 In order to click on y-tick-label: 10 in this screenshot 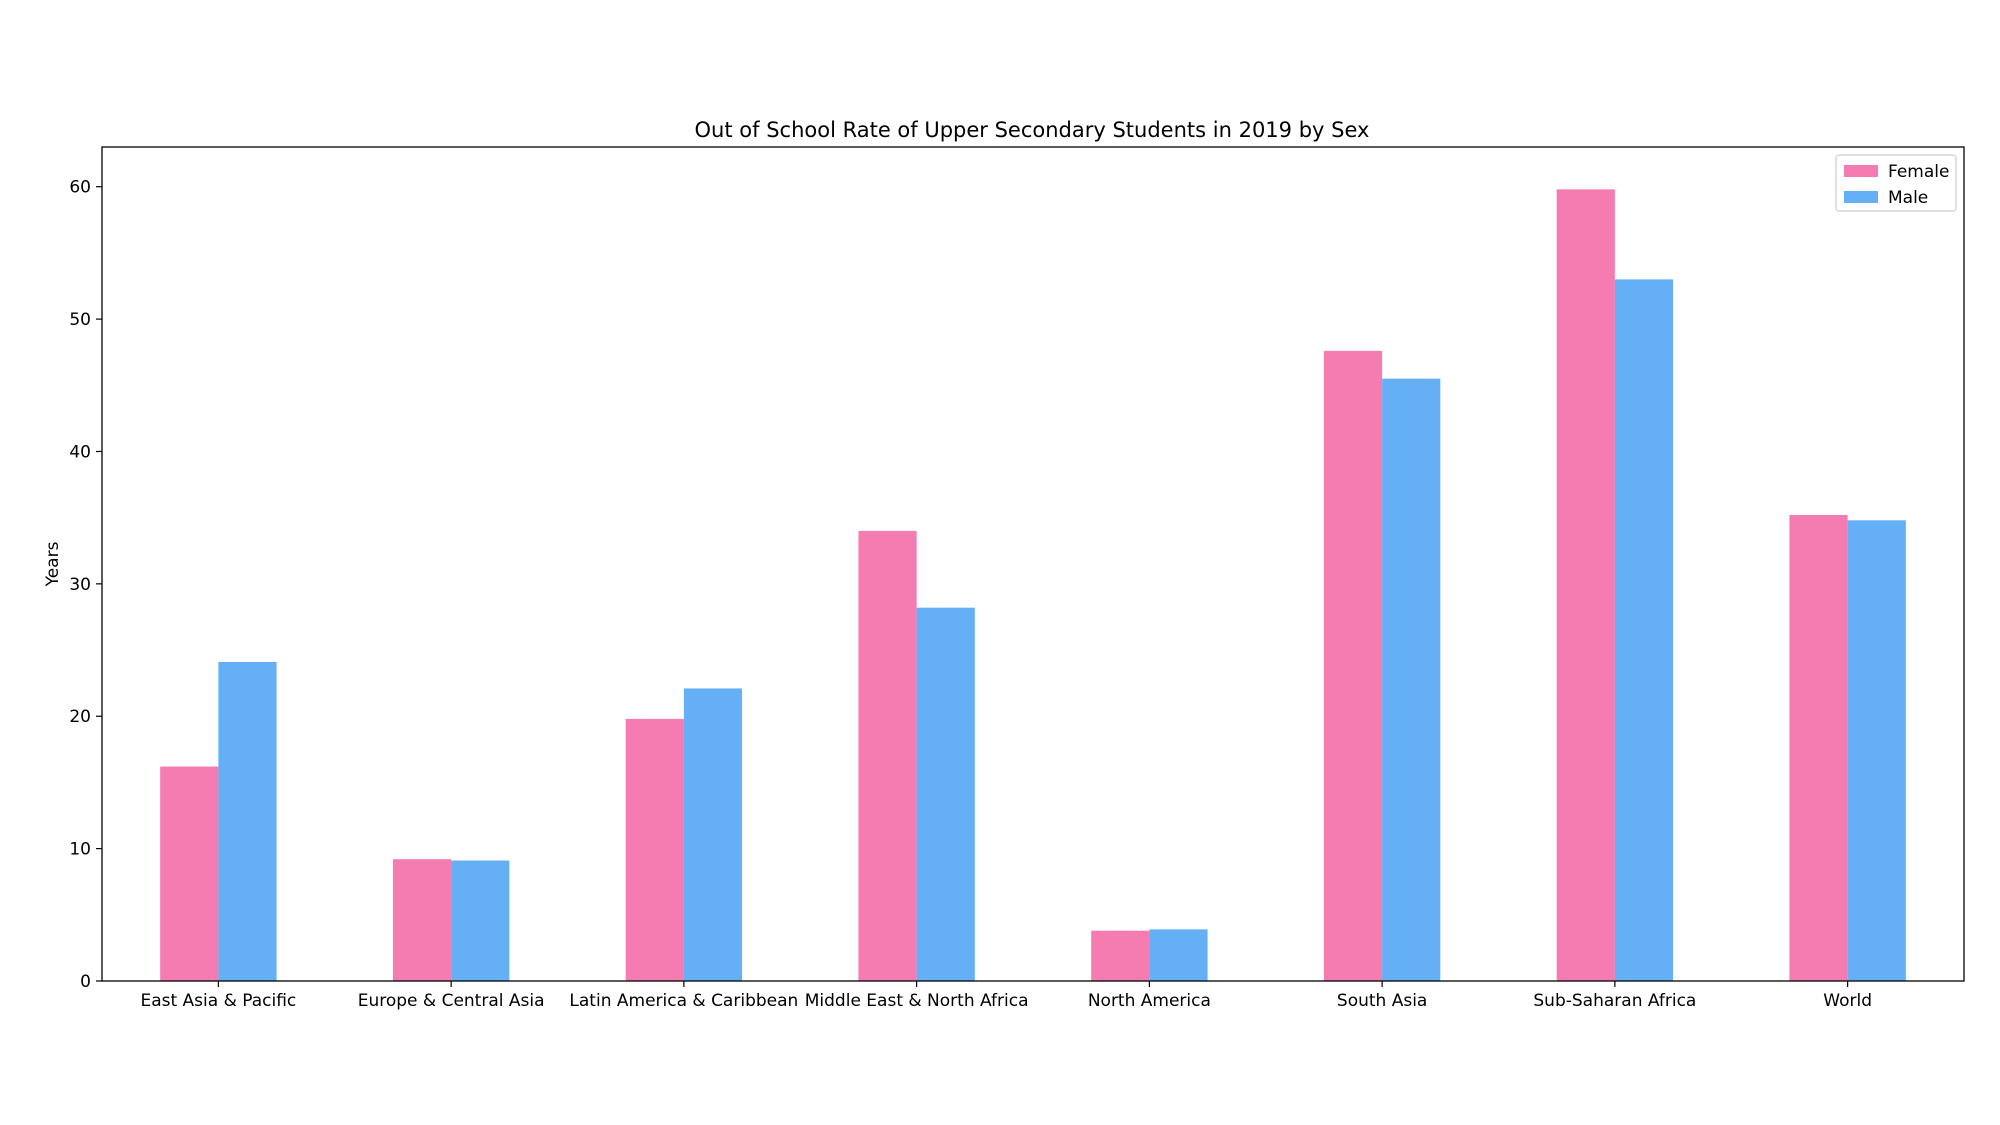, I will do `click(80, 850)`.